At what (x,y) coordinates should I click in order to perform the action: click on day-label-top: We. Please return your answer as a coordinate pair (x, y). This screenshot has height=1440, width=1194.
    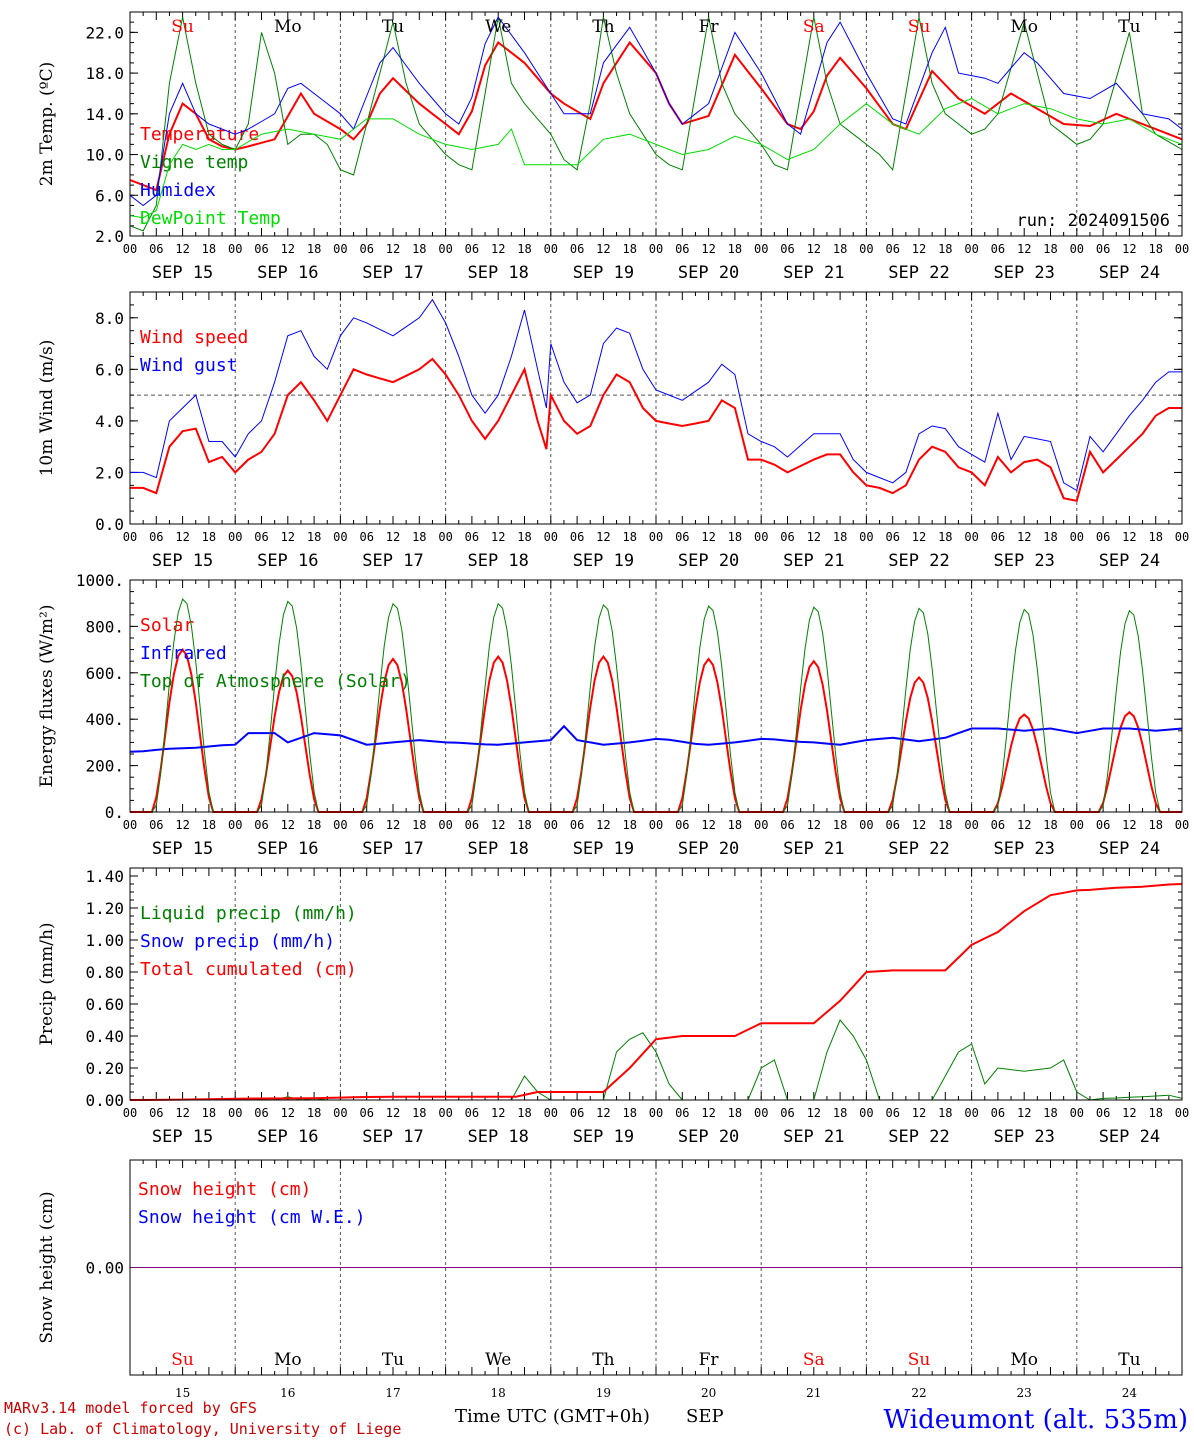
    Looking at the image, I should click on (498, 27).